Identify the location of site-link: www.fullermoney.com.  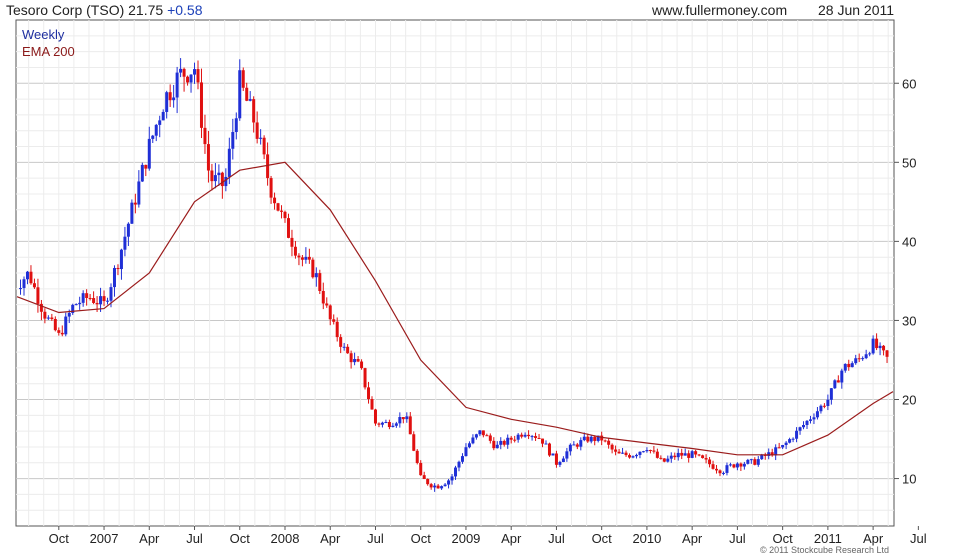
(720, 10).